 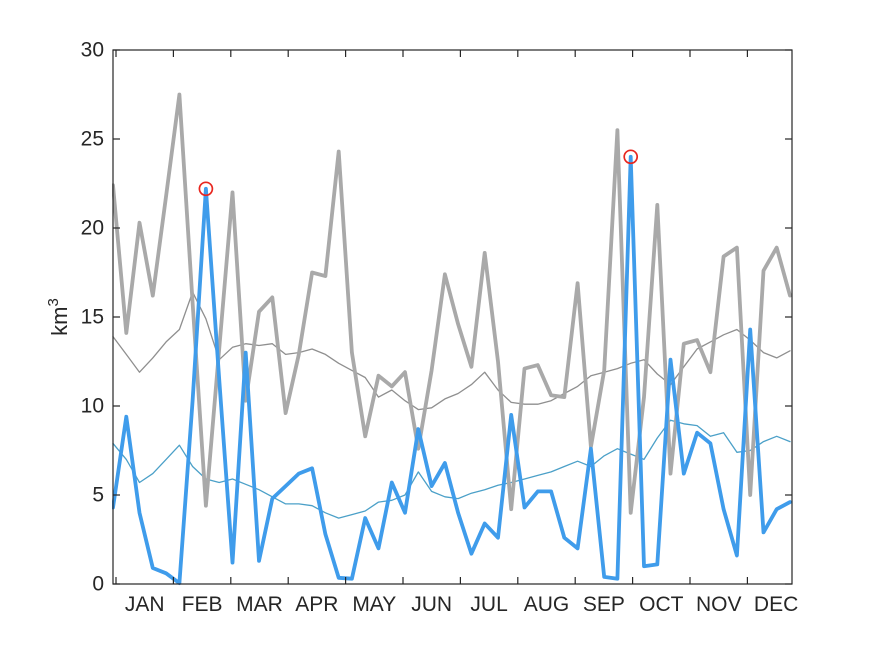 I want to click on y-tick-label: 5, so click(x=98, y=495).